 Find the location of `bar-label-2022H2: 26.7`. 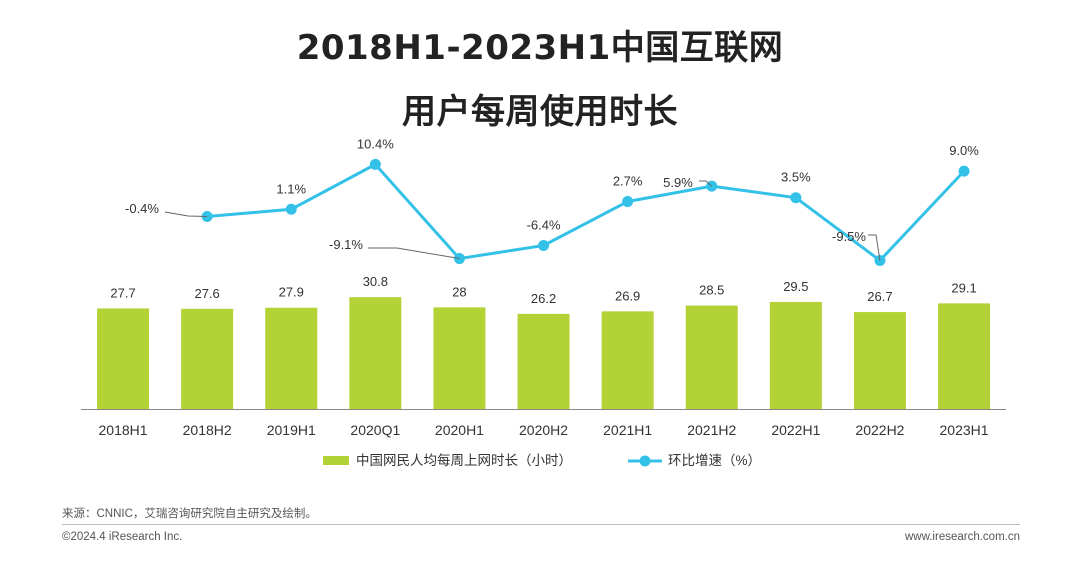

bar-label-2022H2: 26.7 is located at coordinates (879, 296).